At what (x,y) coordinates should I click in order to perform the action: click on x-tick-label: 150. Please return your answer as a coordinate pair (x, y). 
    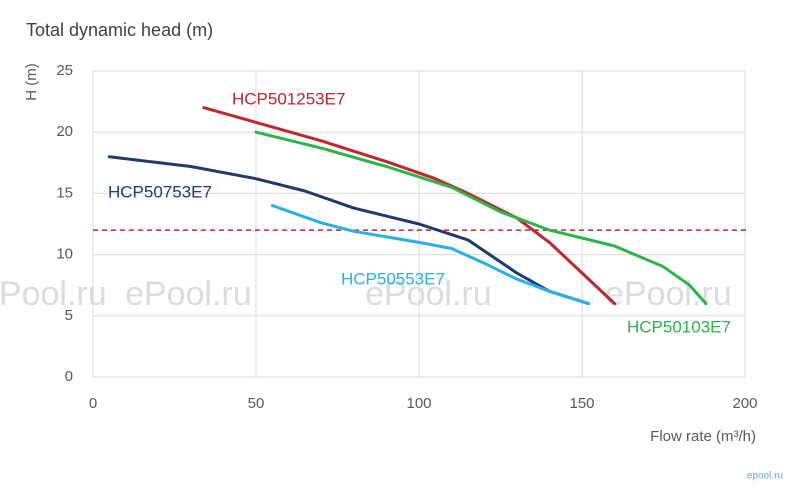
    Looking at the image, I should click on (581, 403).